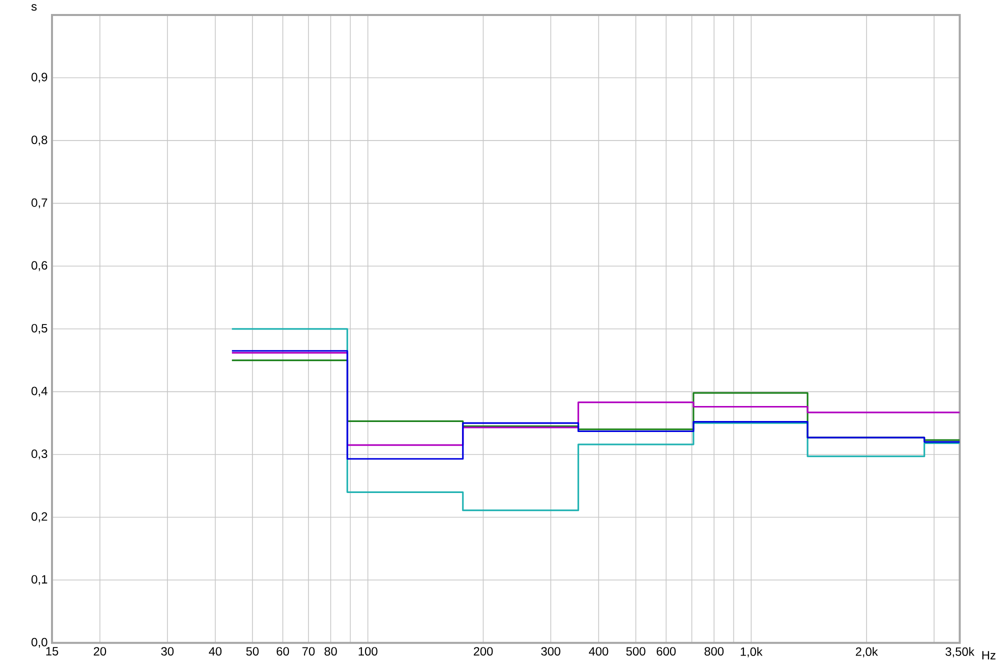 The height and width of the screenshot is (670, 1000). Describe the element at coordinates (34, 7) in the screenshot. I see `y-axis-title: s` at that location.